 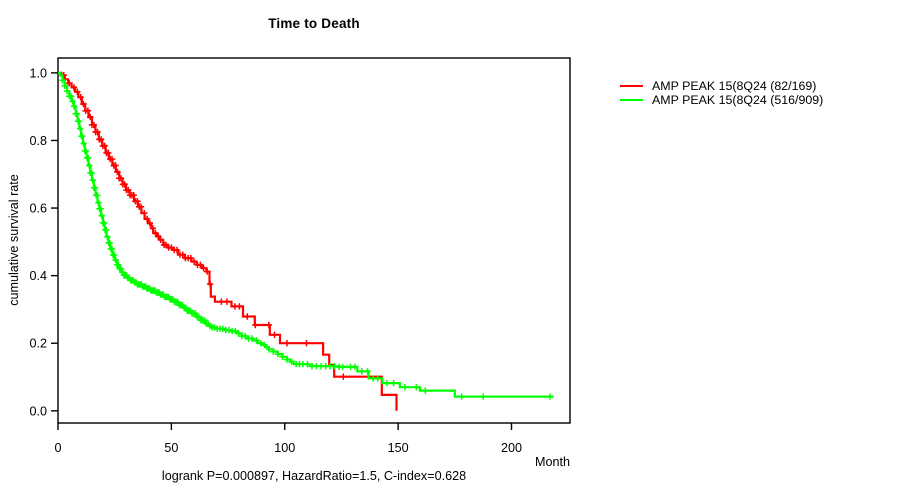 What do you see at coordinates (38, 276) in the screenshot?
I see `y-tick-label: 0.4` at bounding box center [38, 276].